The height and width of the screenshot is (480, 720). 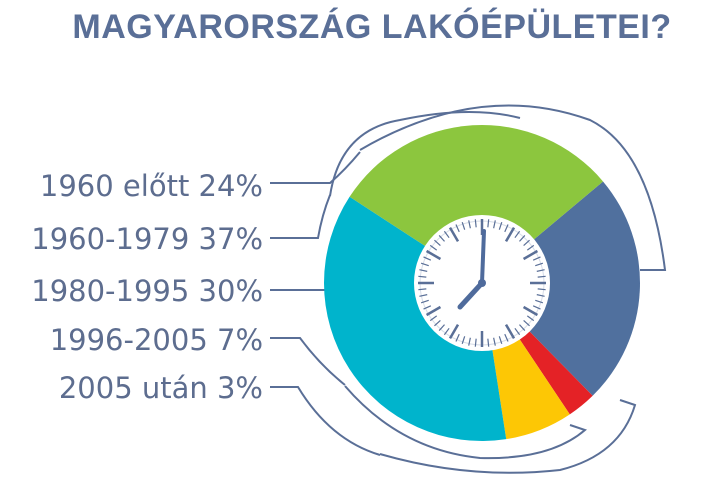 I want to click on slice-label: 2005 után 3%, so click(x=161, y=388).